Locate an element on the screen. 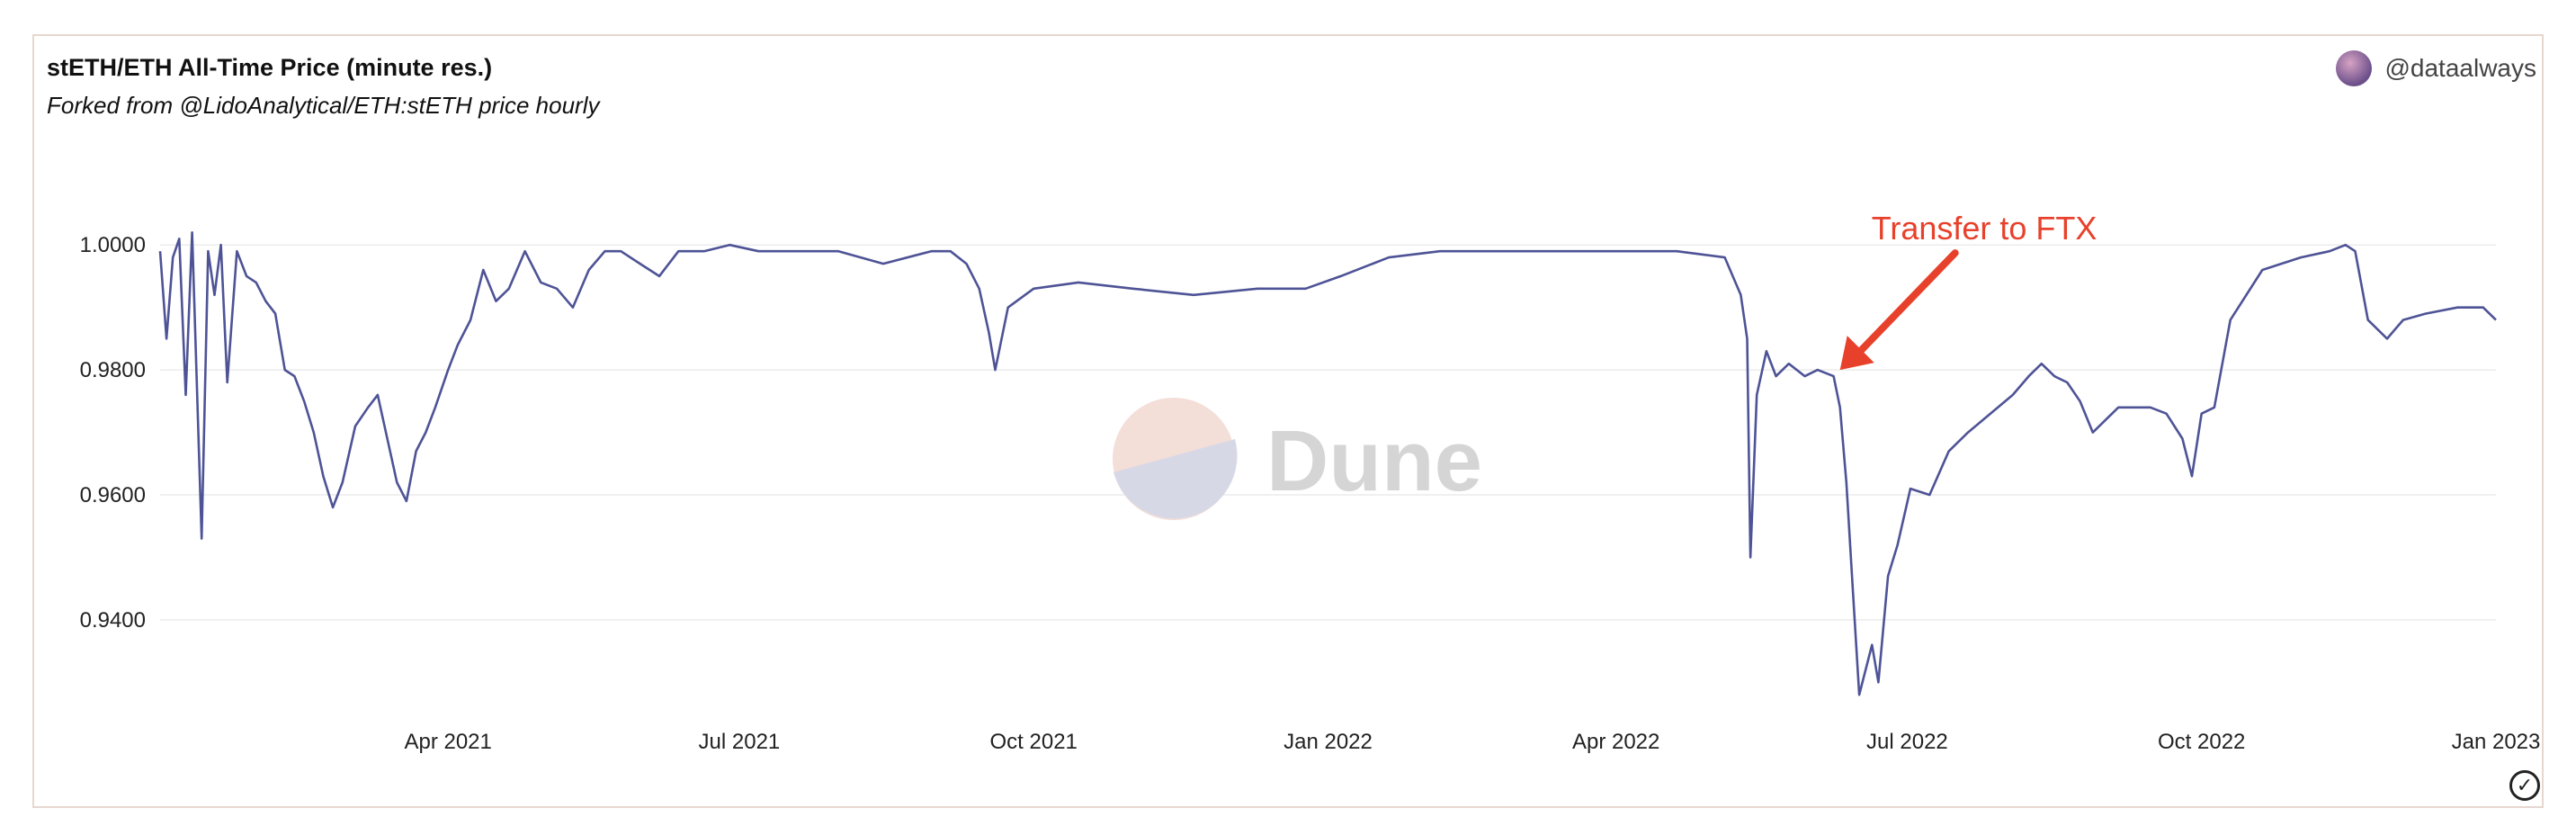 This screenshot has width=2576, height=826. x-tick-label: Jan 2022 is located at coordinates (1328, 742).